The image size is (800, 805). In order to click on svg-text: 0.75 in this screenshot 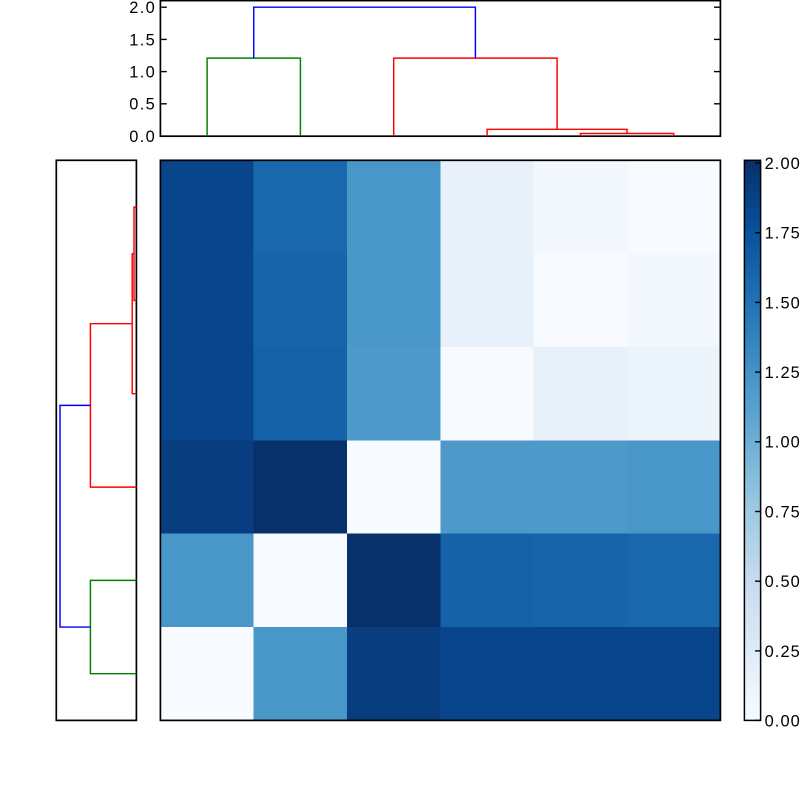, I will do `click(782, 512)`.